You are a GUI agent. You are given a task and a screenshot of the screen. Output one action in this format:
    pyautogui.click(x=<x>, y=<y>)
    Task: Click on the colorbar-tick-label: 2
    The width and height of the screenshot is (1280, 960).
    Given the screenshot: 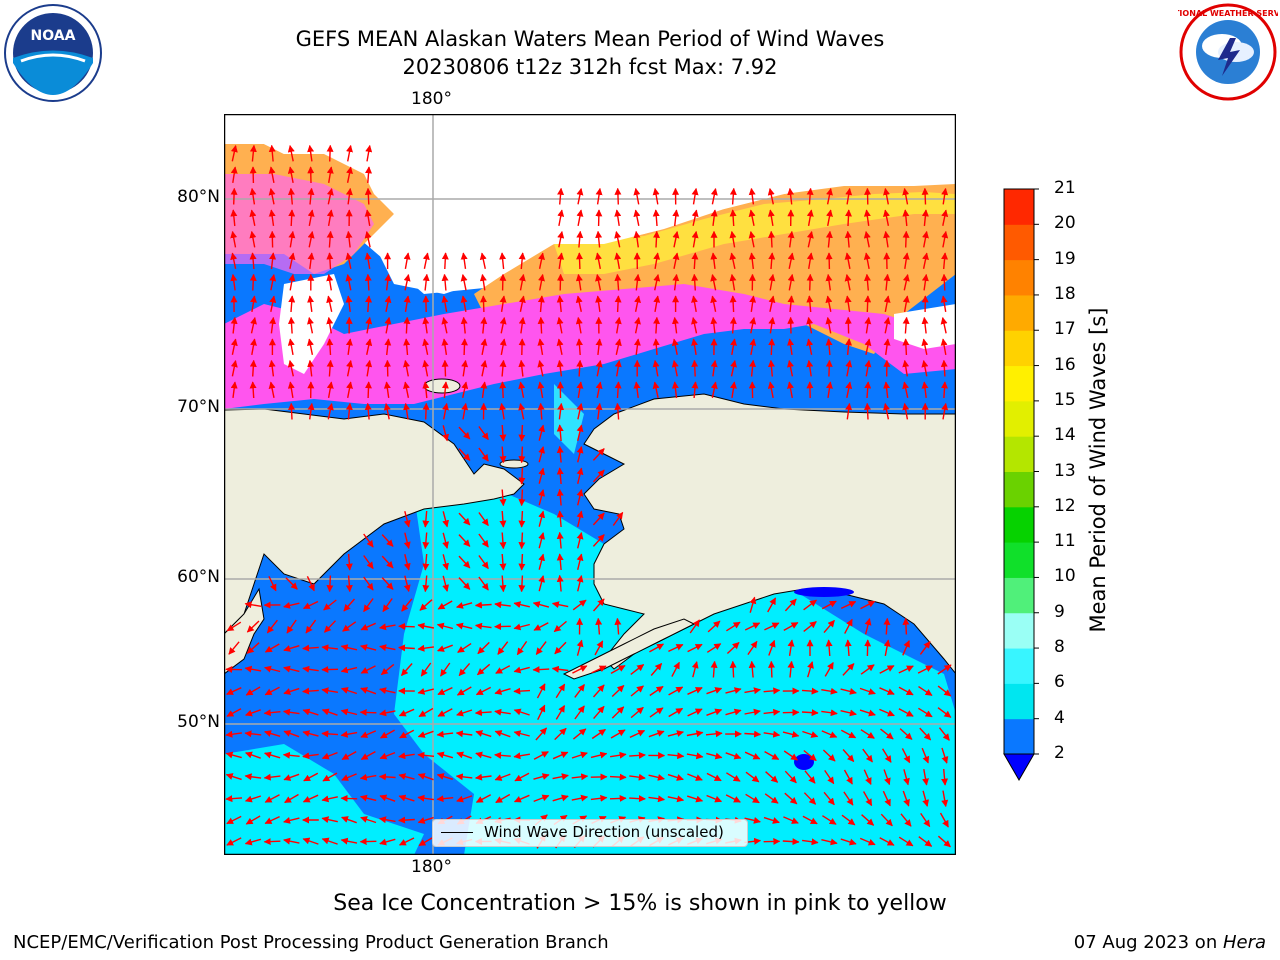 What is the action you would take?
    pyautogui.click(x=1059, y=753)
    